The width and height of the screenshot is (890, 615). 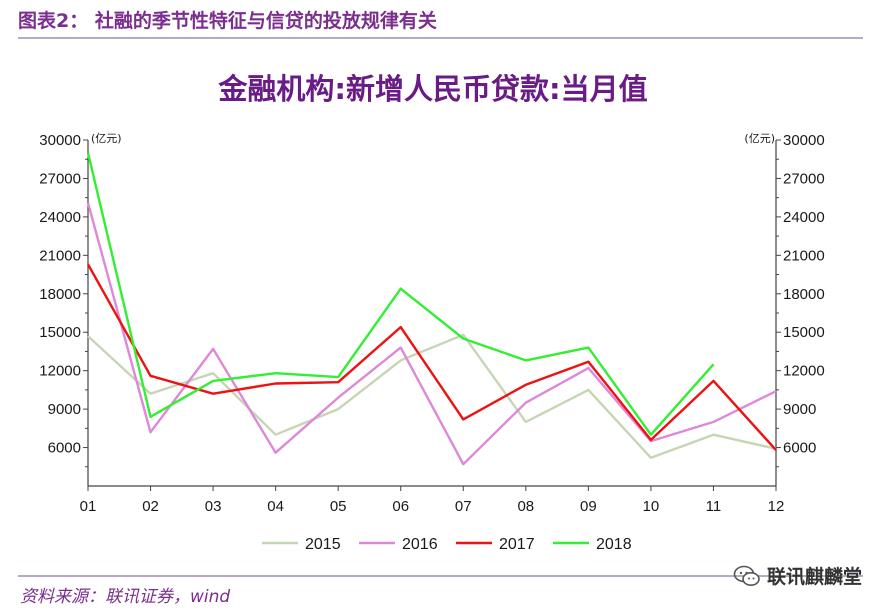 I want to click on y-tick-label-right: 21000, so click(x=804, y=255).